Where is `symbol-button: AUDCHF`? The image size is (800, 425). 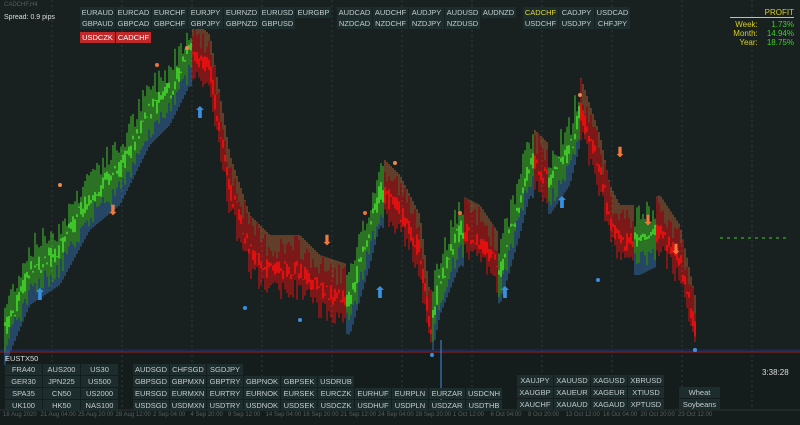 symbol-button: AUDCHF is located at coordinates (390, 12).